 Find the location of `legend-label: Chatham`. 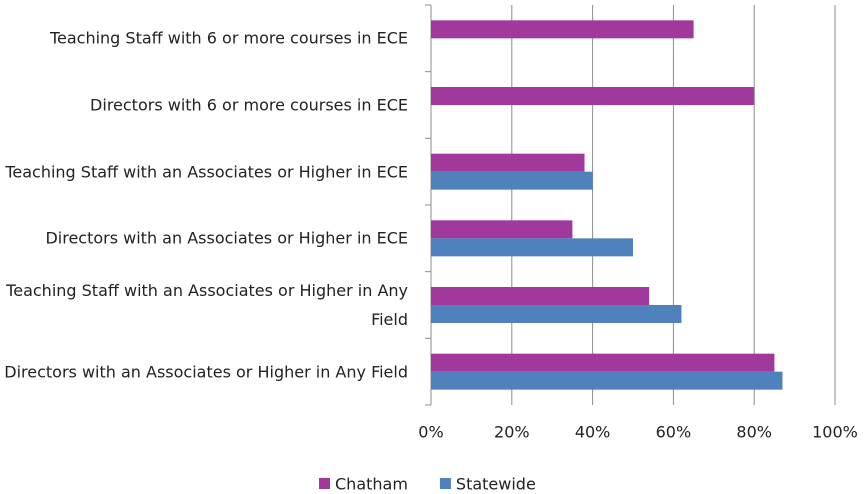

legend-label: Chatham is located at coordinates (371, 484).